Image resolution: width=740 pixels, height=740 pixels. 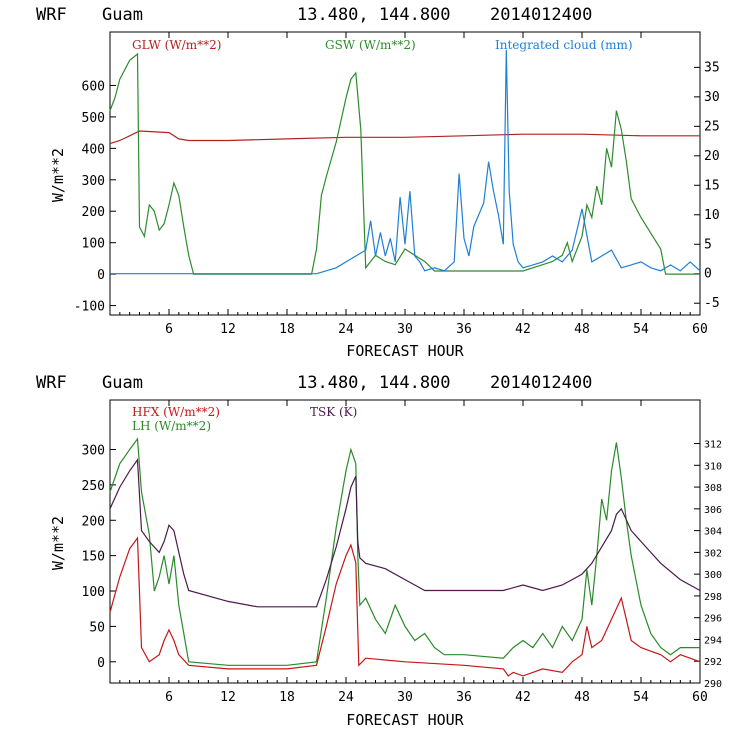 What do you see at coordinates (713, 662) in the screenshot?
I see `y2-tick-label: 292` at bounding box center [713, 662].